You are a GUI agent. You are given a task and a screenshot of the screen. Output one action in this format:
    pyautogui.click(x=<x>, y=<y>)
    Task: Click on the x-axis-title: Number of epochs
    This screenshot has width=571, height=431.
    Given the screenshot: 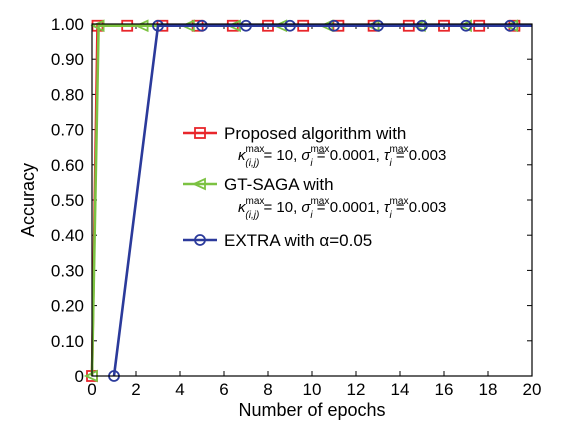 What is the action you would take?
    pyautogui.click(x=311, y=410)
    